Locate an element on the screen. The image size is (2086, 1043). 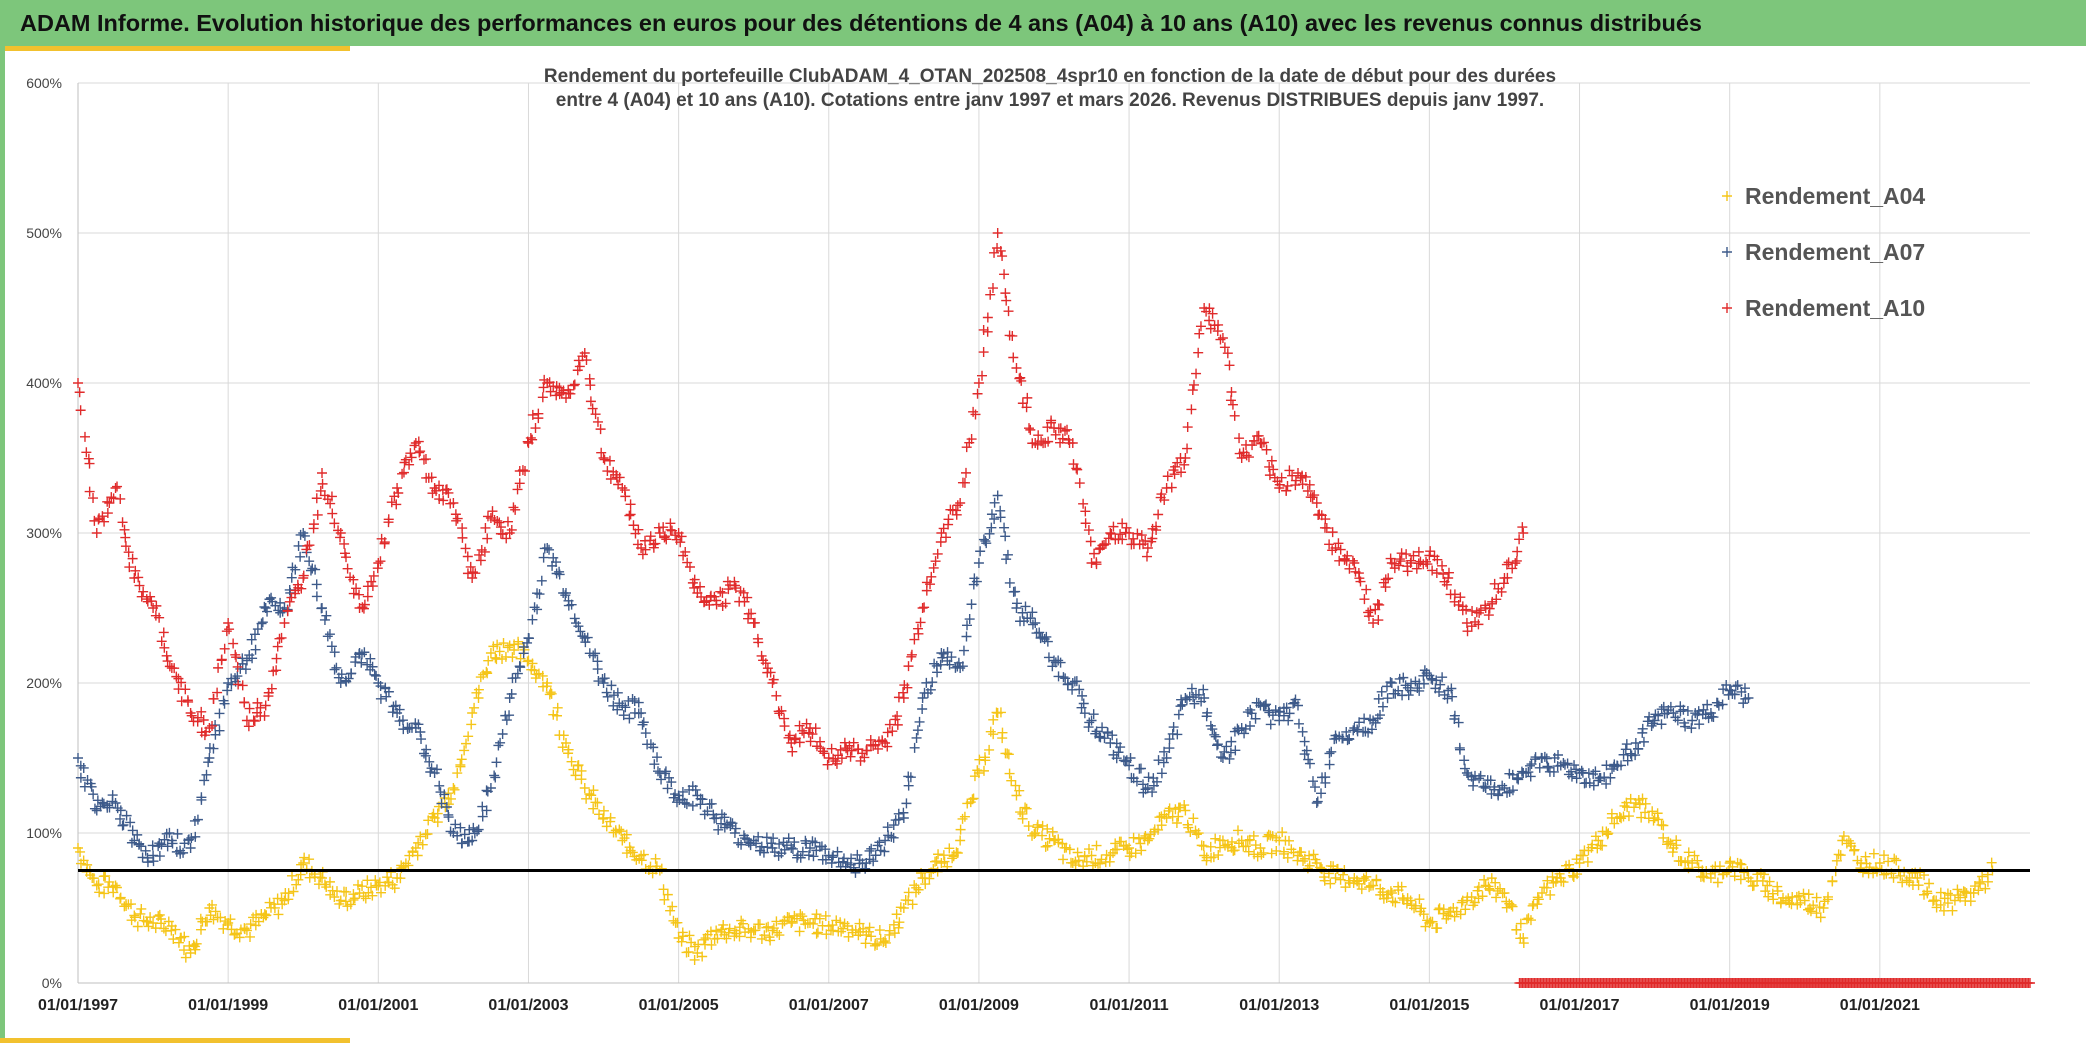
legend-marker is located at coordinates (1727, 308).